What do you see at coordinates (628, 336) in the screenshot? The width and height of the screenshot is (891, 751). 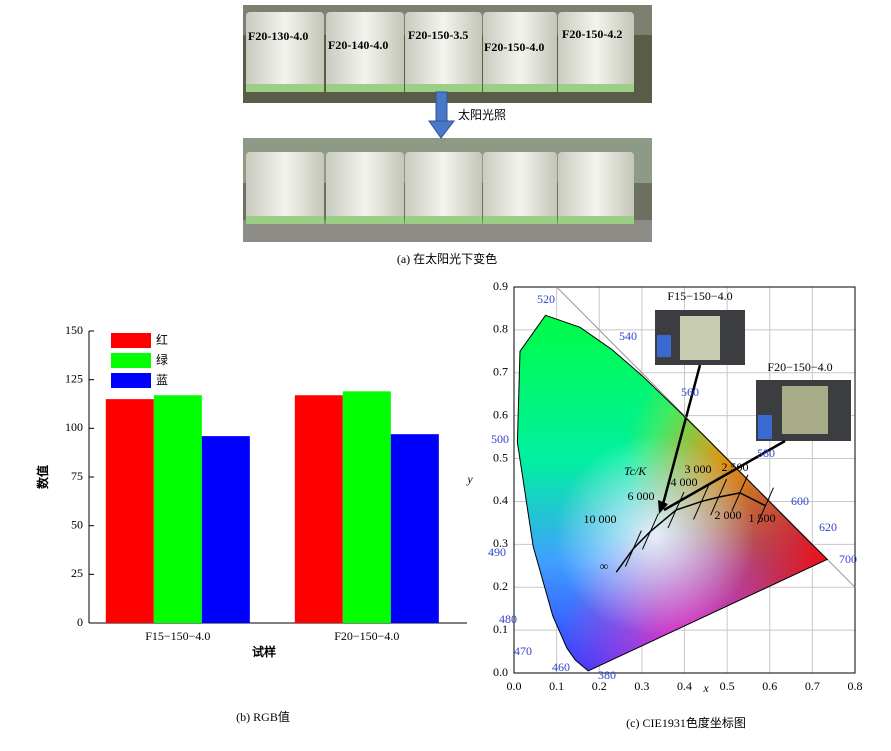 I see `wavelength-label: 540` at bounding box center [628, 336].